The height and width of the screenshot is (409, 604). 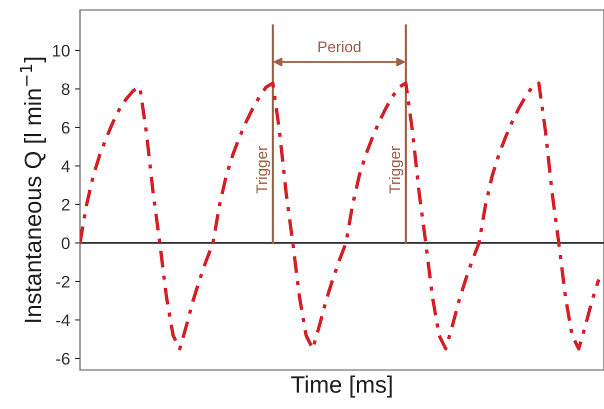 I want to click on annotation: Period, so click(x=339, y=46).